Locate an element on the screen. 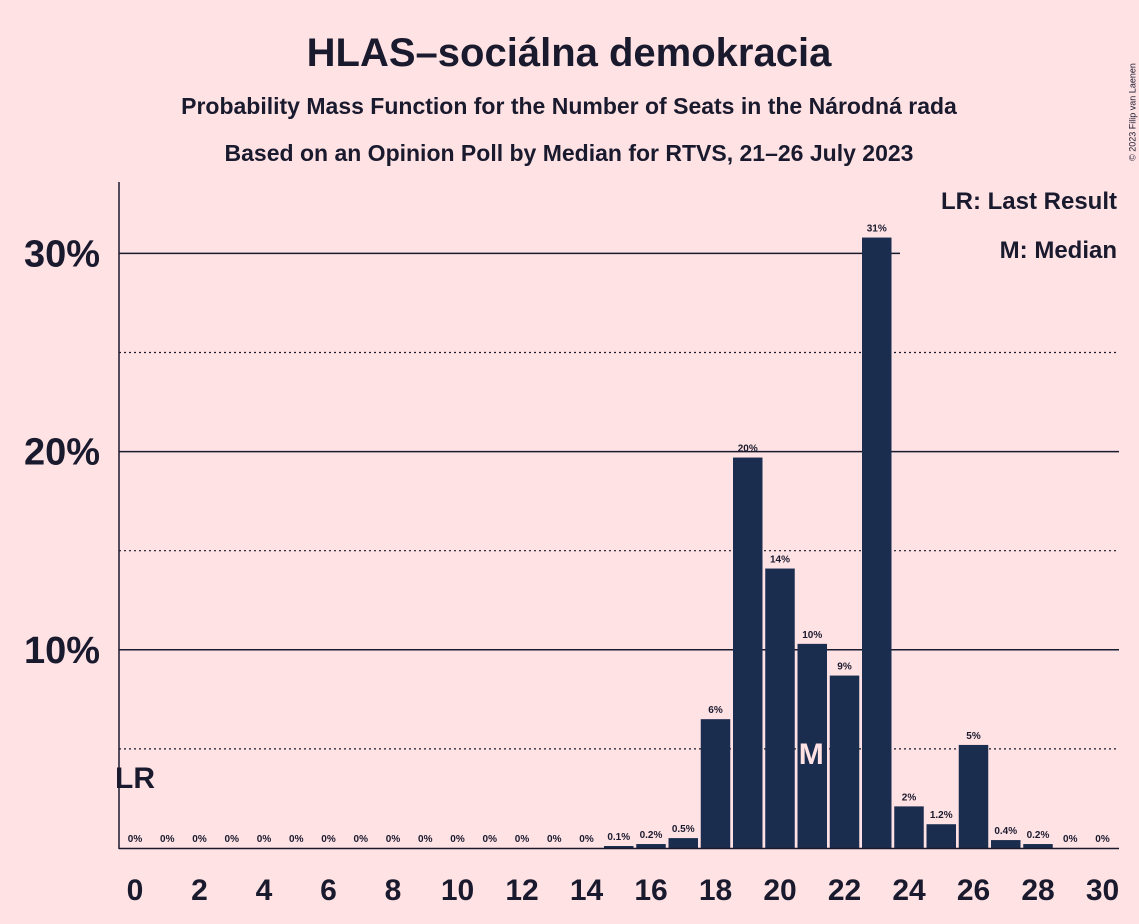 The image size is (1139, 924). legend: LR: Last Result M: Median is located at coordinates (1009, 224).